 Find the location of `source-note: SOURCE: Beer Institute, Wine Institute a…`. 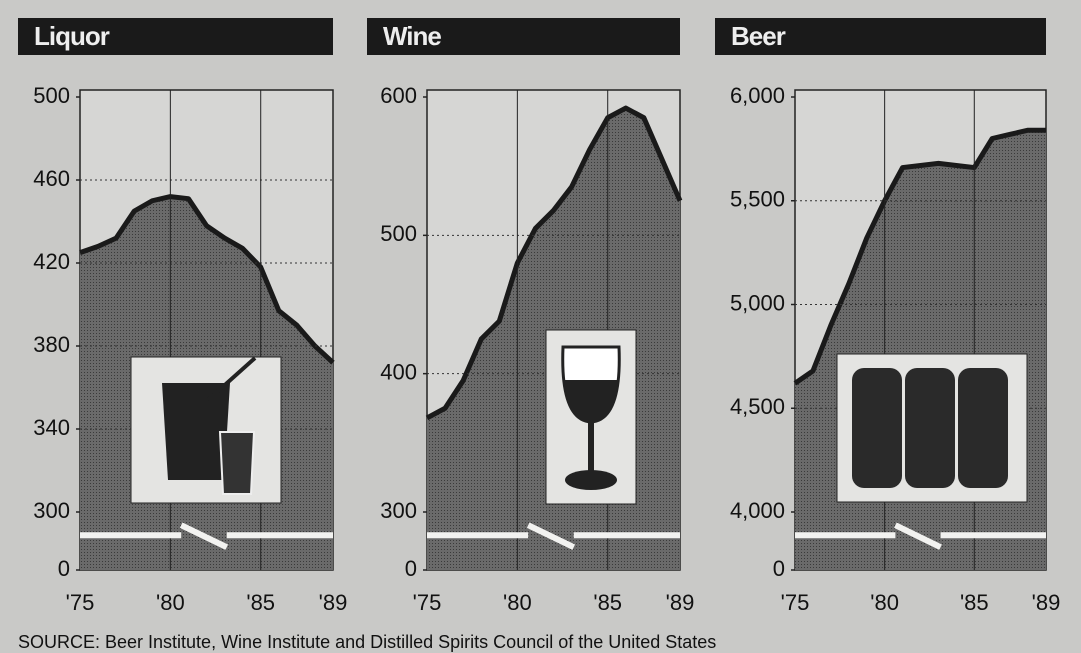

source-note: SOURCE: Beer Institute, Wine Institute a… is located at coordinates (367, 642).